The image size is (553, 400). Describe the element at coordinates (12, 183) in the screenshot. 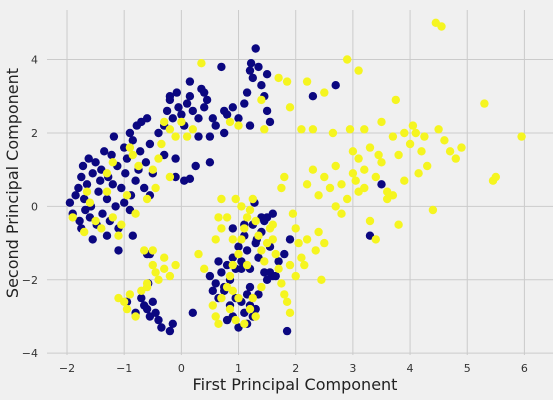

I see `y-axis-label: Second Principal Component` at that location.